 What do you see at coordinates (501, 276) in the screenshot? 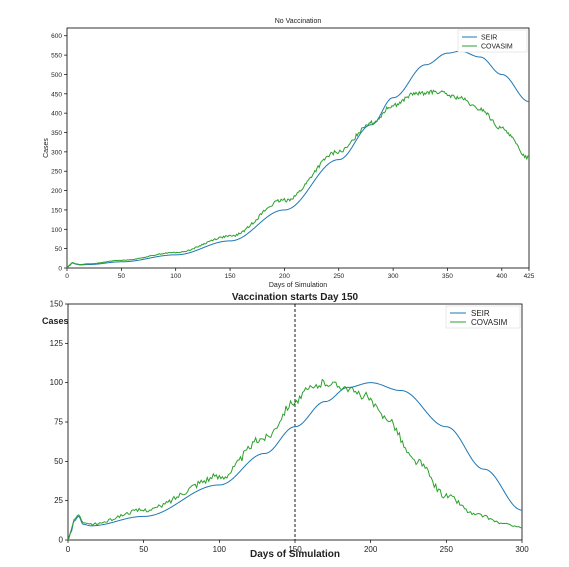
I see `chart1-xtick-label: 400` at bounding box center [501, 276].